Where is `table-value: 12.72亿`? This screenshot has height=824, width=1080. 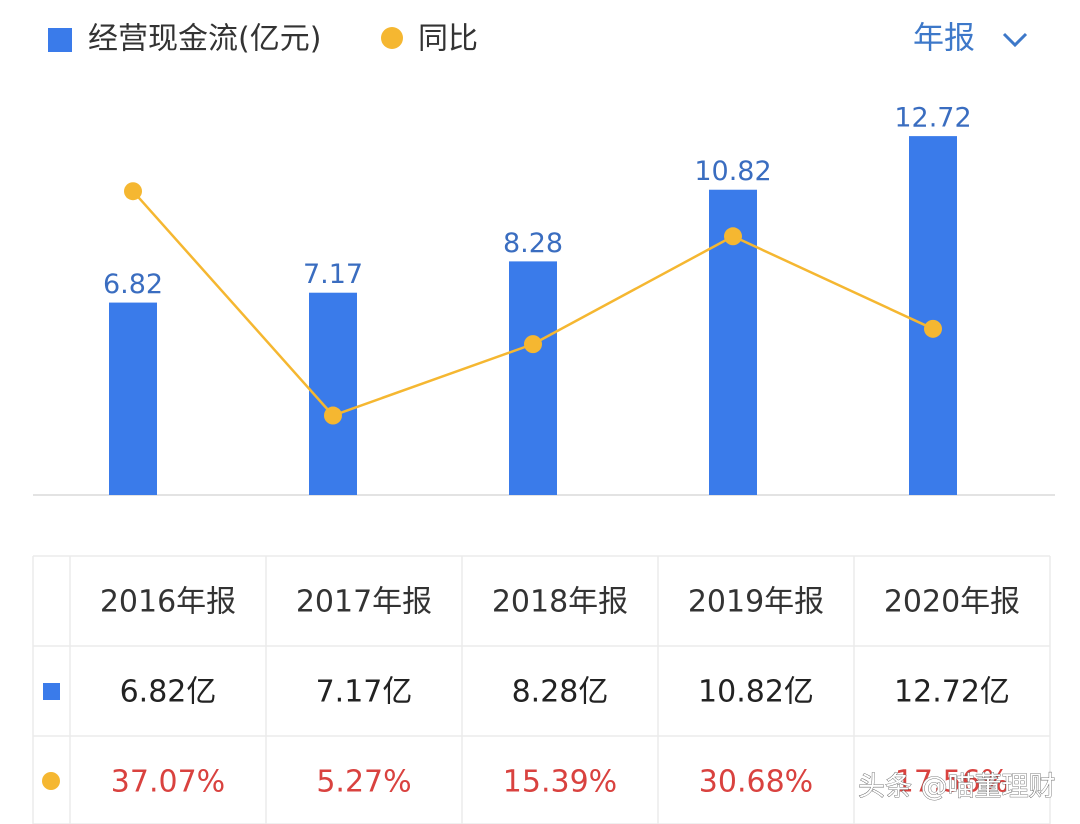 table-value: 12.72亿 is located at coordinates (952, 692).